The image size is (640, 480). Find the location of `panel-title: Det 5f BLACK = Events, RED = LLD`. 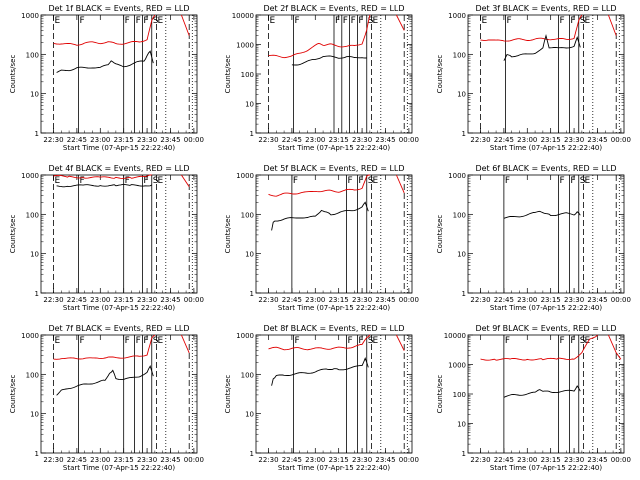

panel-title: Det 5f BLACK = Events, RED = LLD is located at coordinates (333, 168).